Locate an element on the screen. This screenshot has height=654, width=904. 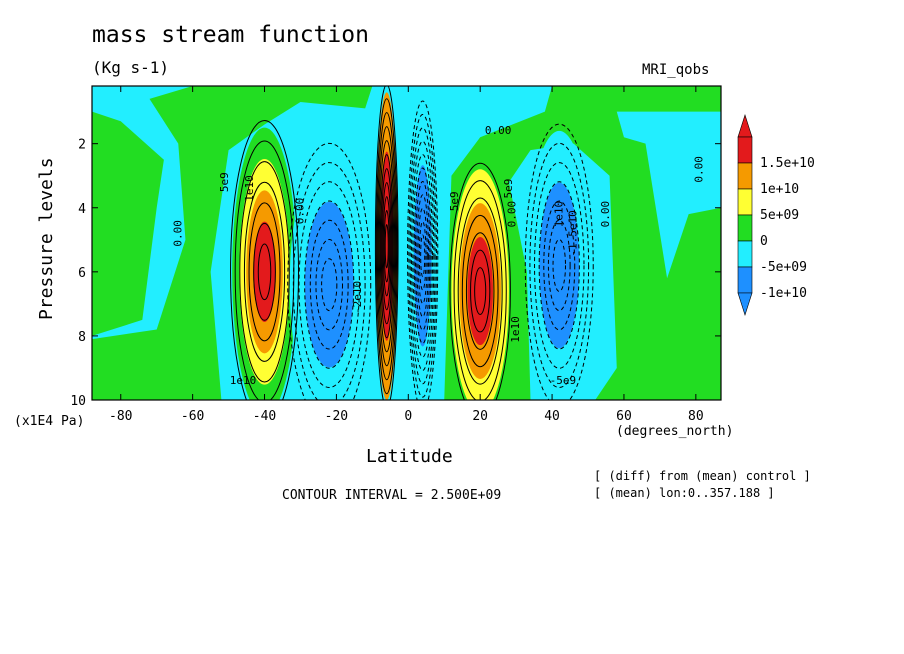
southern-positive-cell is located at coordinates (264, 271).